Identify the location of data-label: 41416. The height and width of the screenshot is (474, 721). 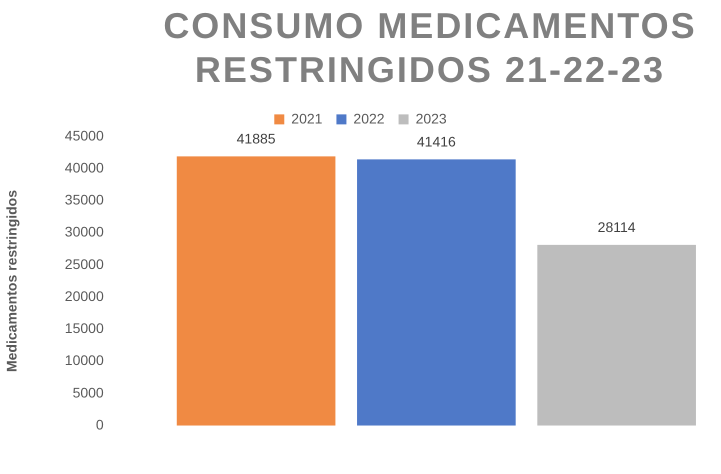
(436, 141).